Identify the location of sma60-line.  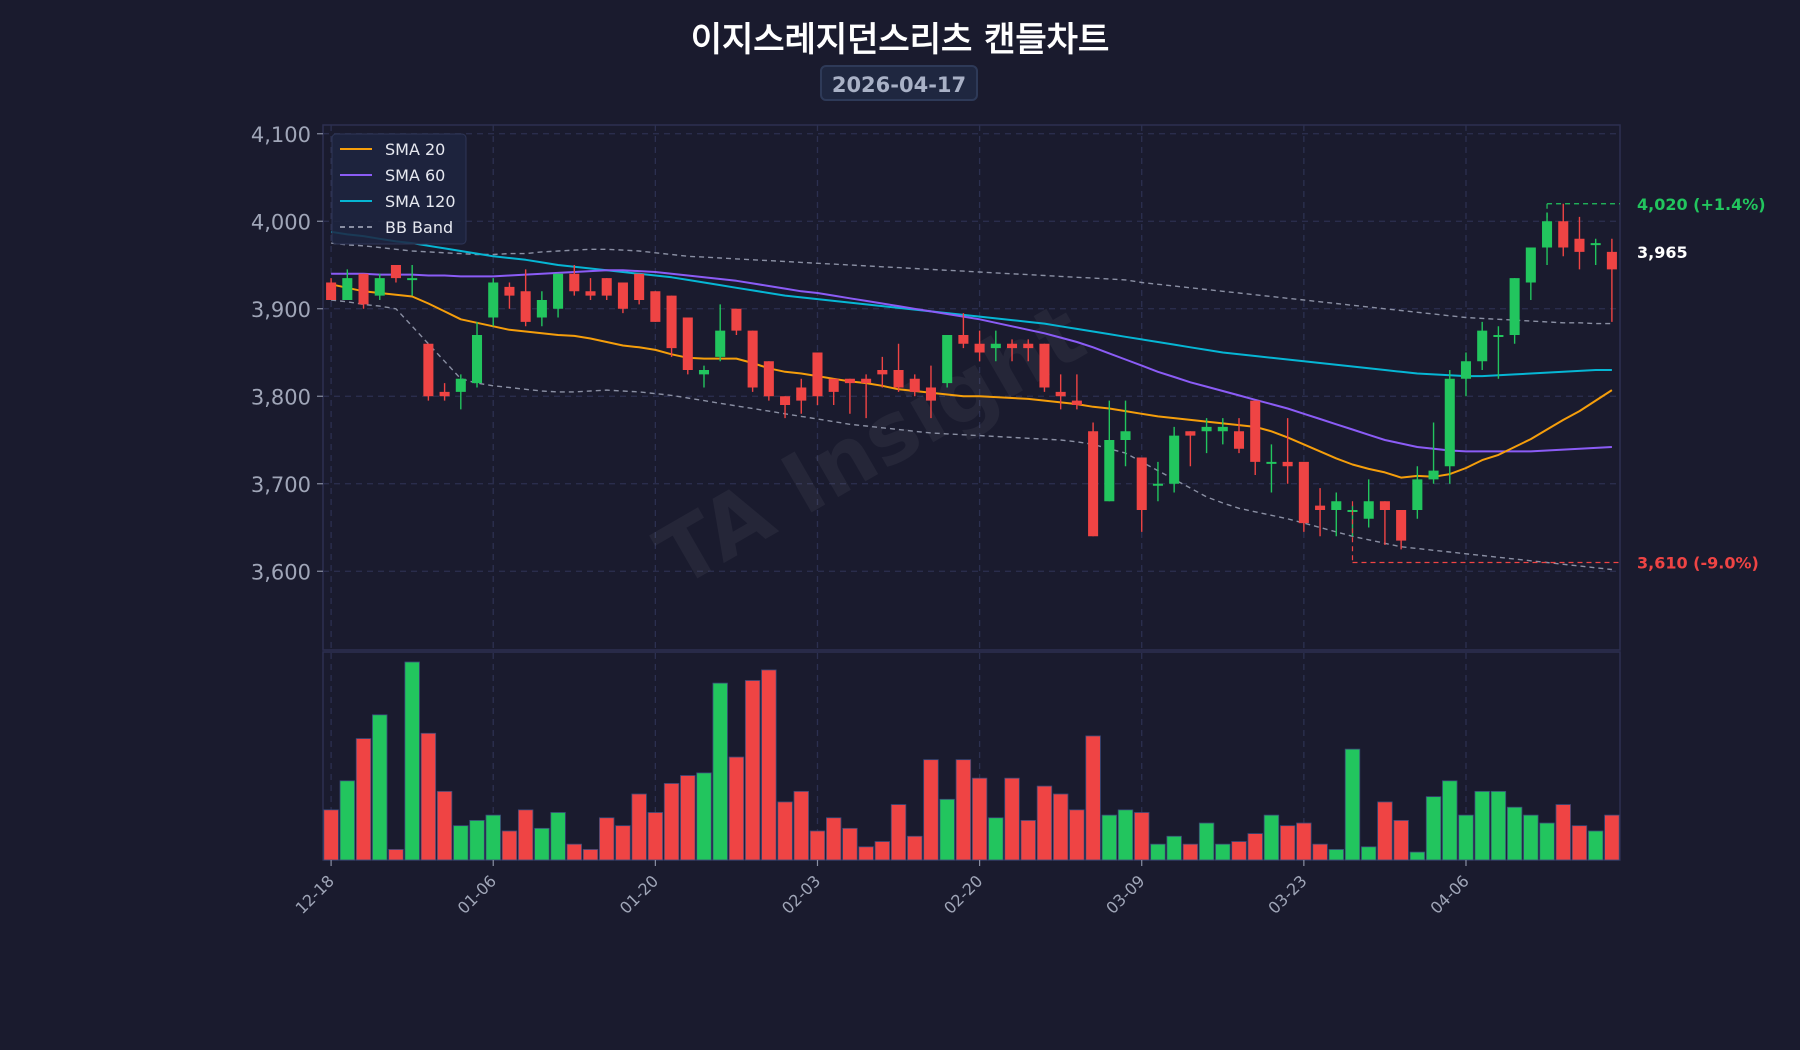
(971, 361).